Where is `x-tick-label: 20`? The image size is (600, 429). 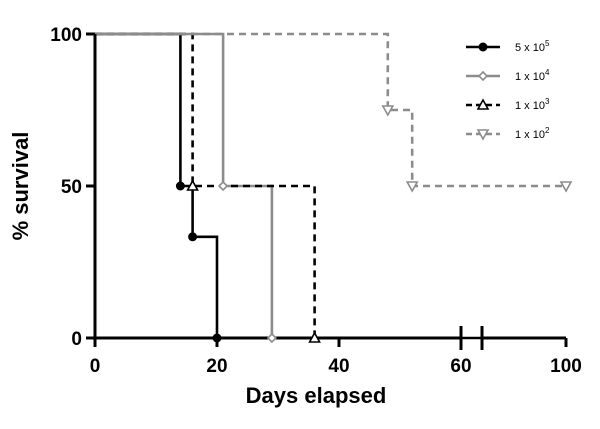 x-tick-label: 20 is located at coordinates (216, 366).